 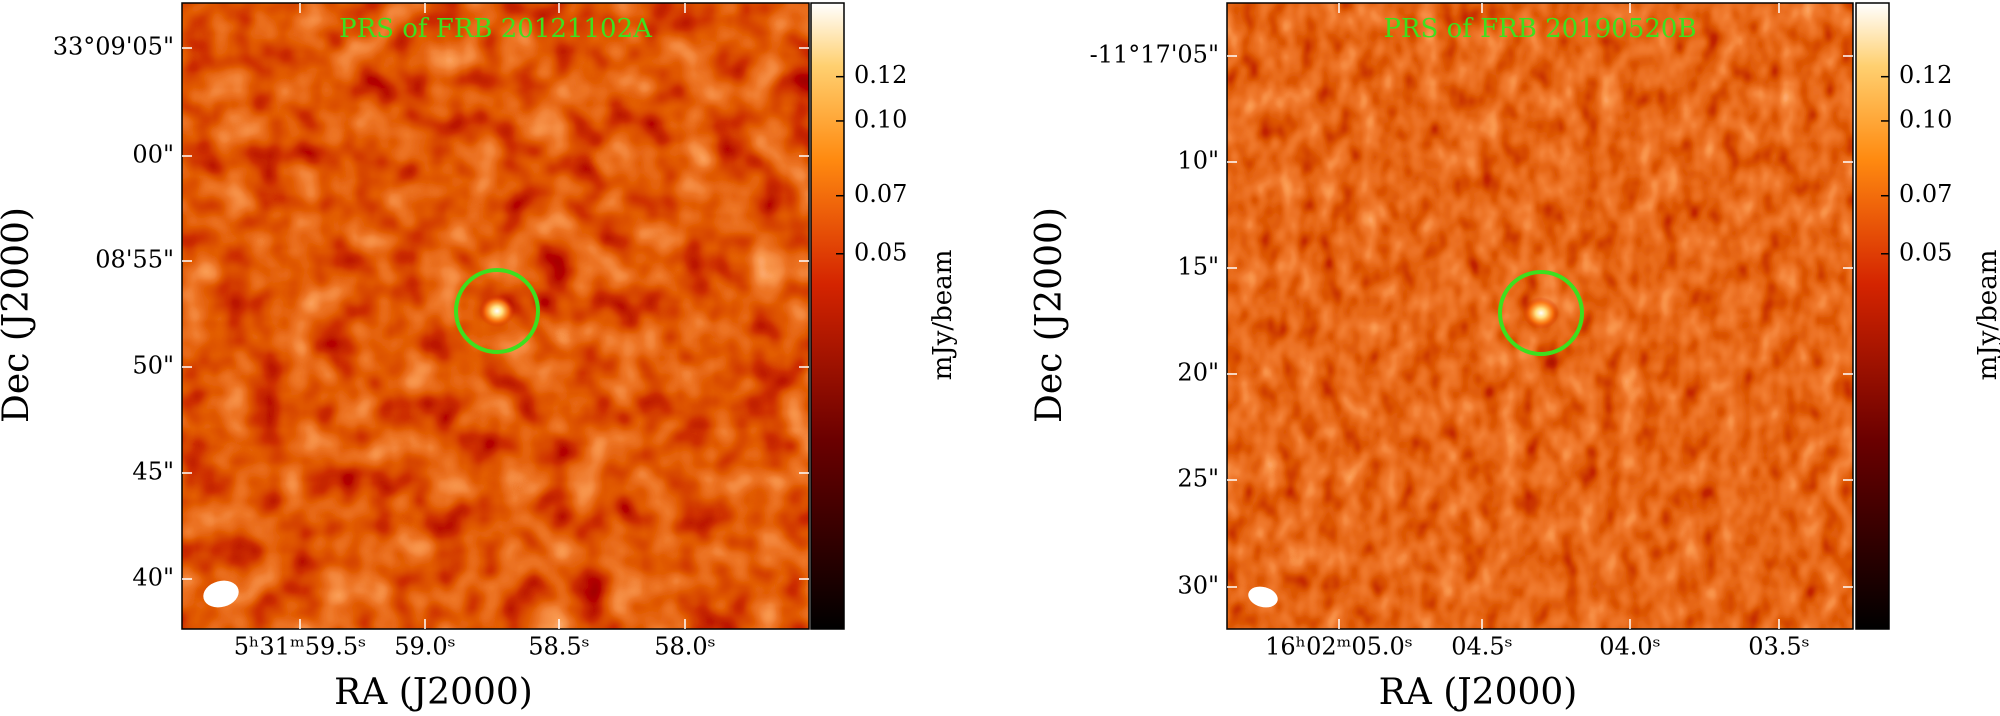 I want to click on x-tick-label: 5ʰ31ᵐ59.5ˢ, so click(x=300, y=647).